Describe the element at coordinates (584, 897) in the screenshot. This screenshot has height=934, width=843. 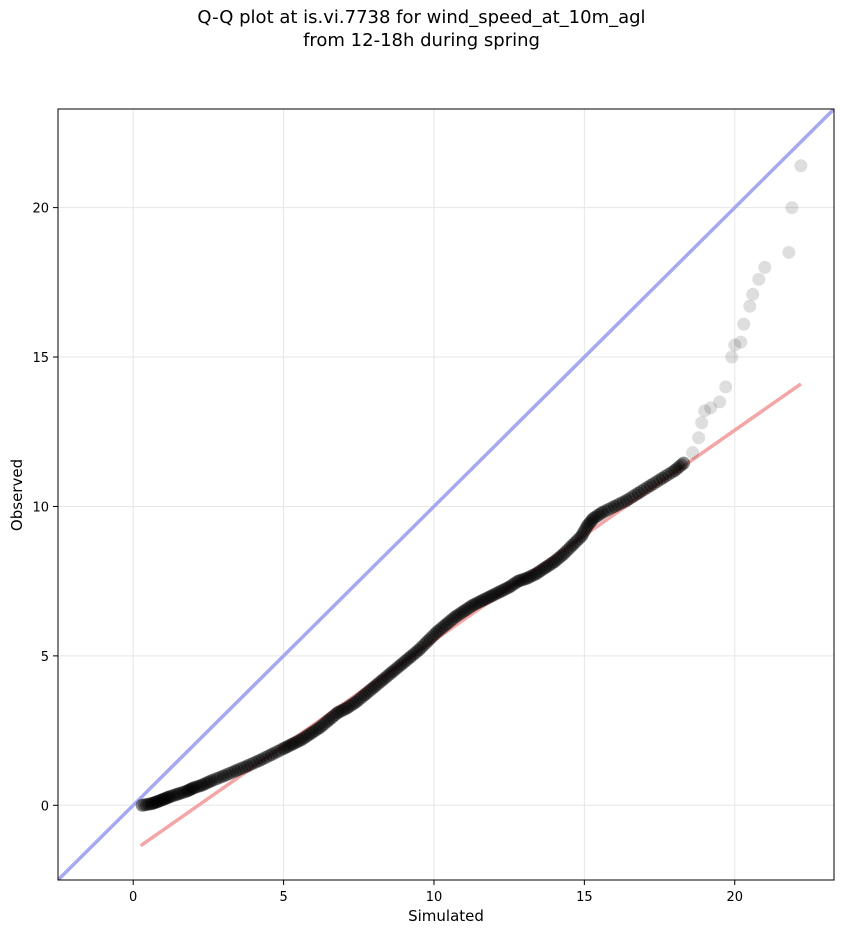
I see `x-tick-label: 15` at that location.